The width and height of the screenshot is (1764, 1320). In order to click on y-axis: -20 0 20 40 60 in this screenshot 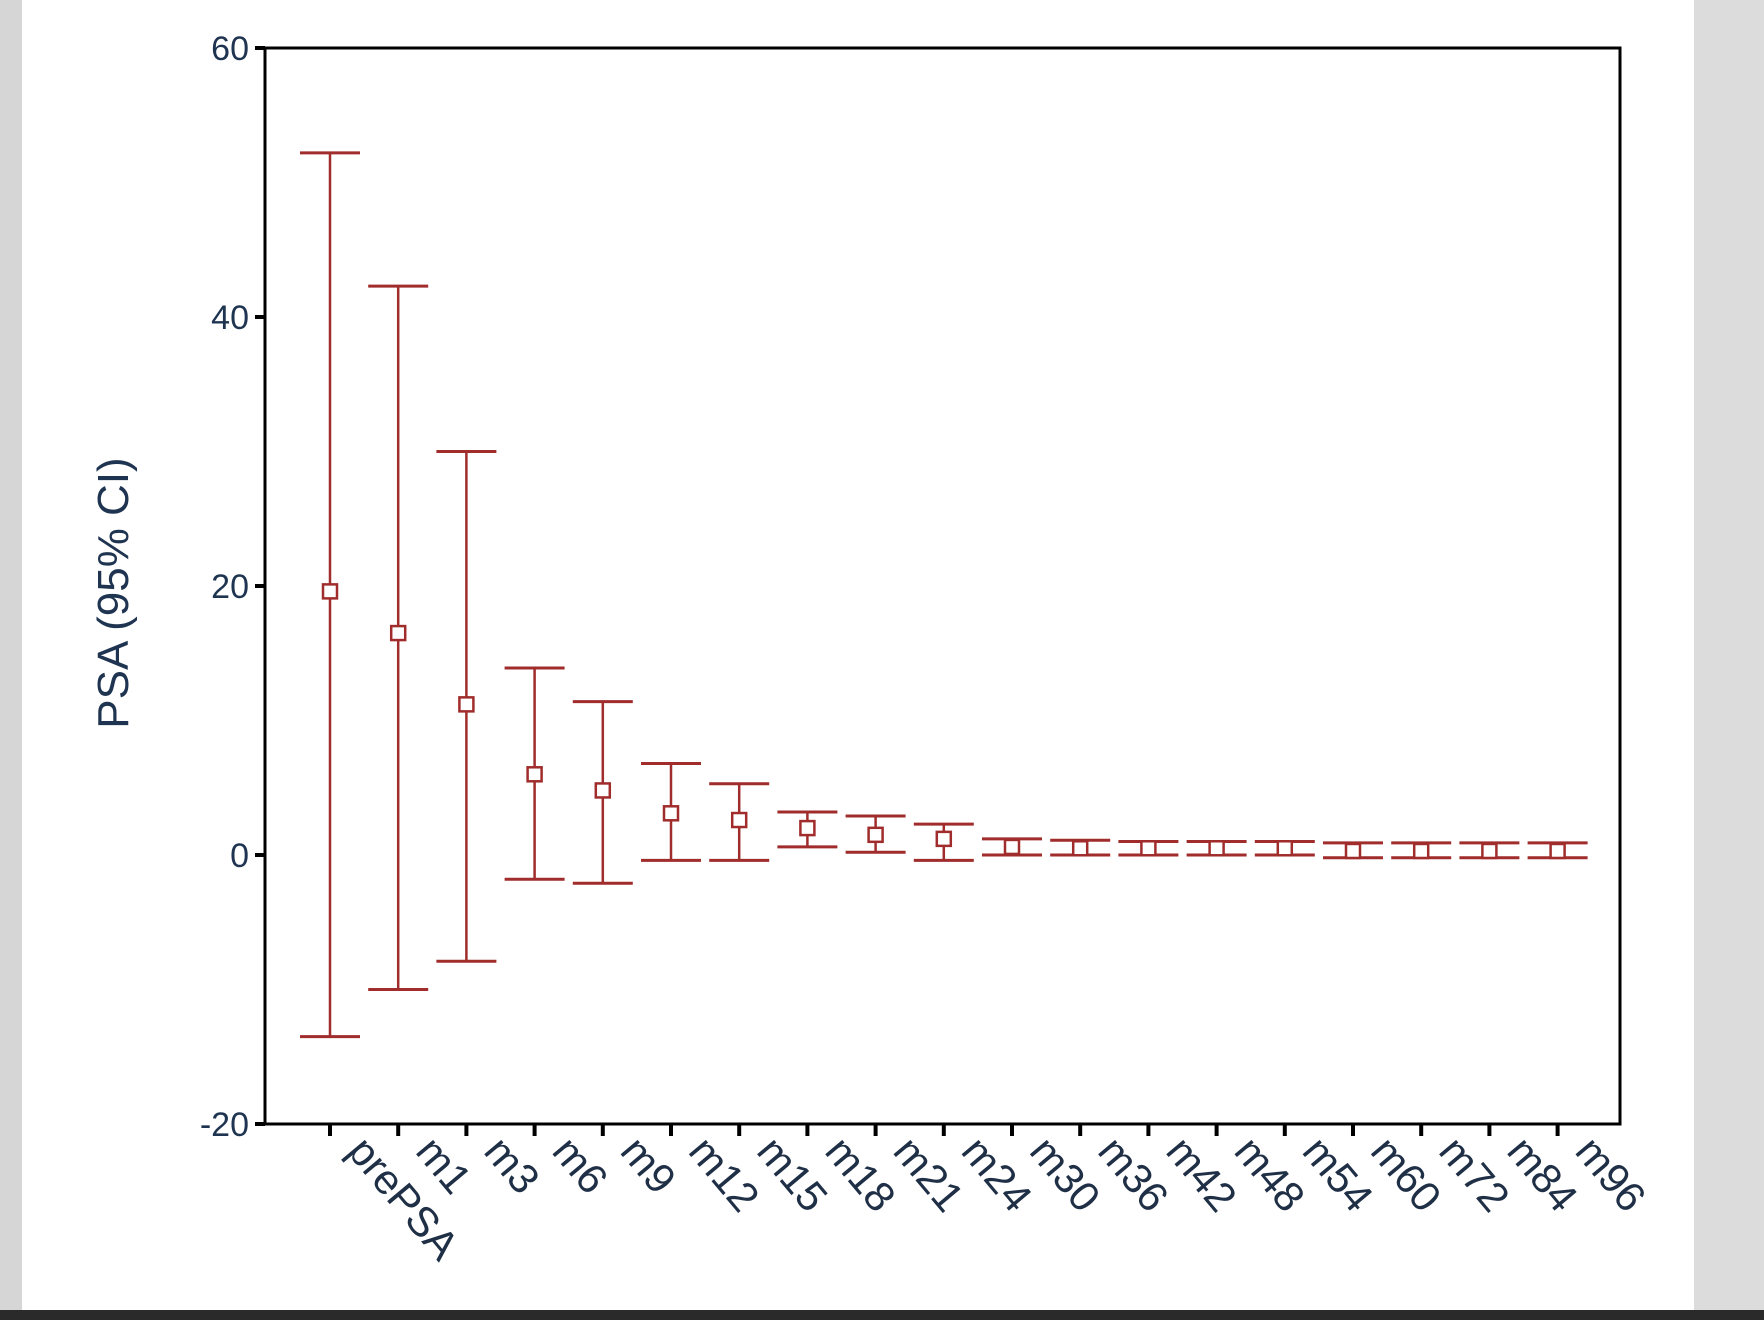, I will do `click(232, 587)`.